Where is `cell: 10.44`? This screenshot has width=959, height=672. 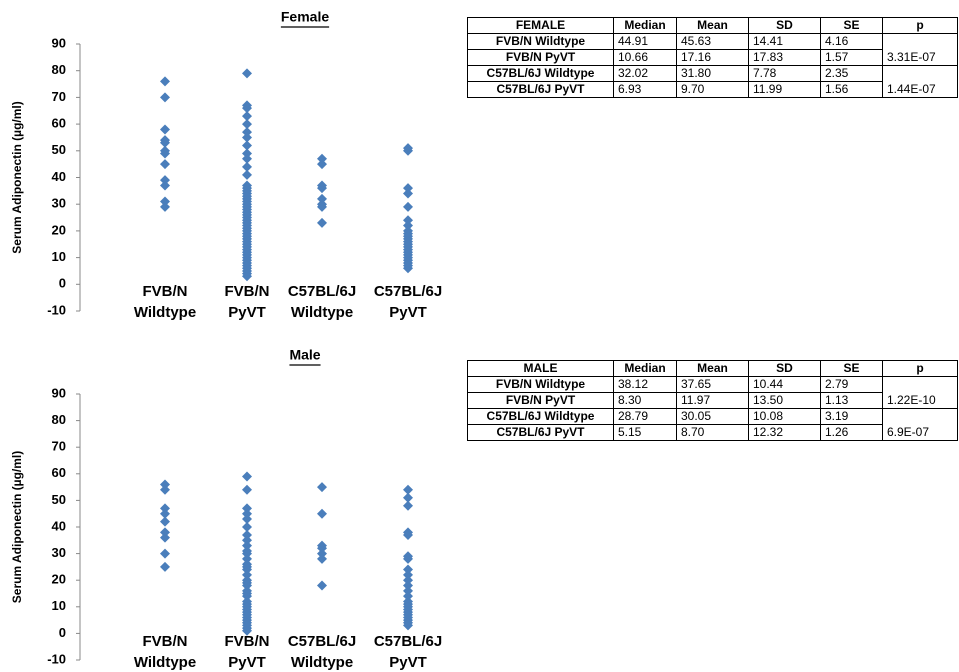 cell: 10.44 is located at coordinates (784, 384).